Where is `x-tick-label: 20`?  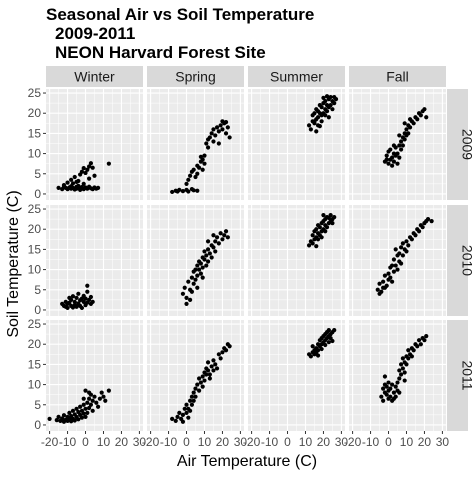
x-tick-label: 20 is located at coordinates (425, 442).